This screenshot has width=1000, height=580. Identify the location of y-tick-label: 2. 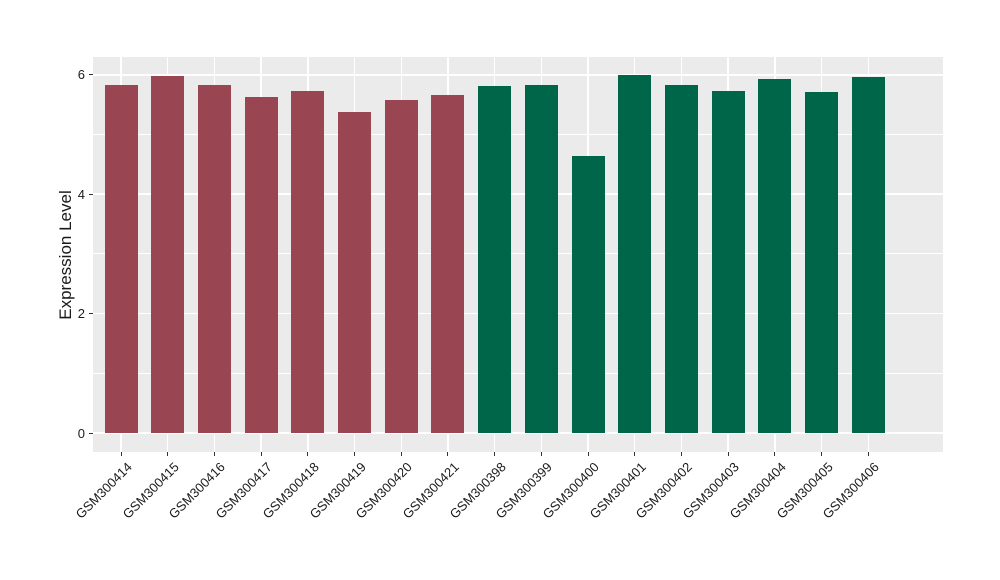
(81, 314).